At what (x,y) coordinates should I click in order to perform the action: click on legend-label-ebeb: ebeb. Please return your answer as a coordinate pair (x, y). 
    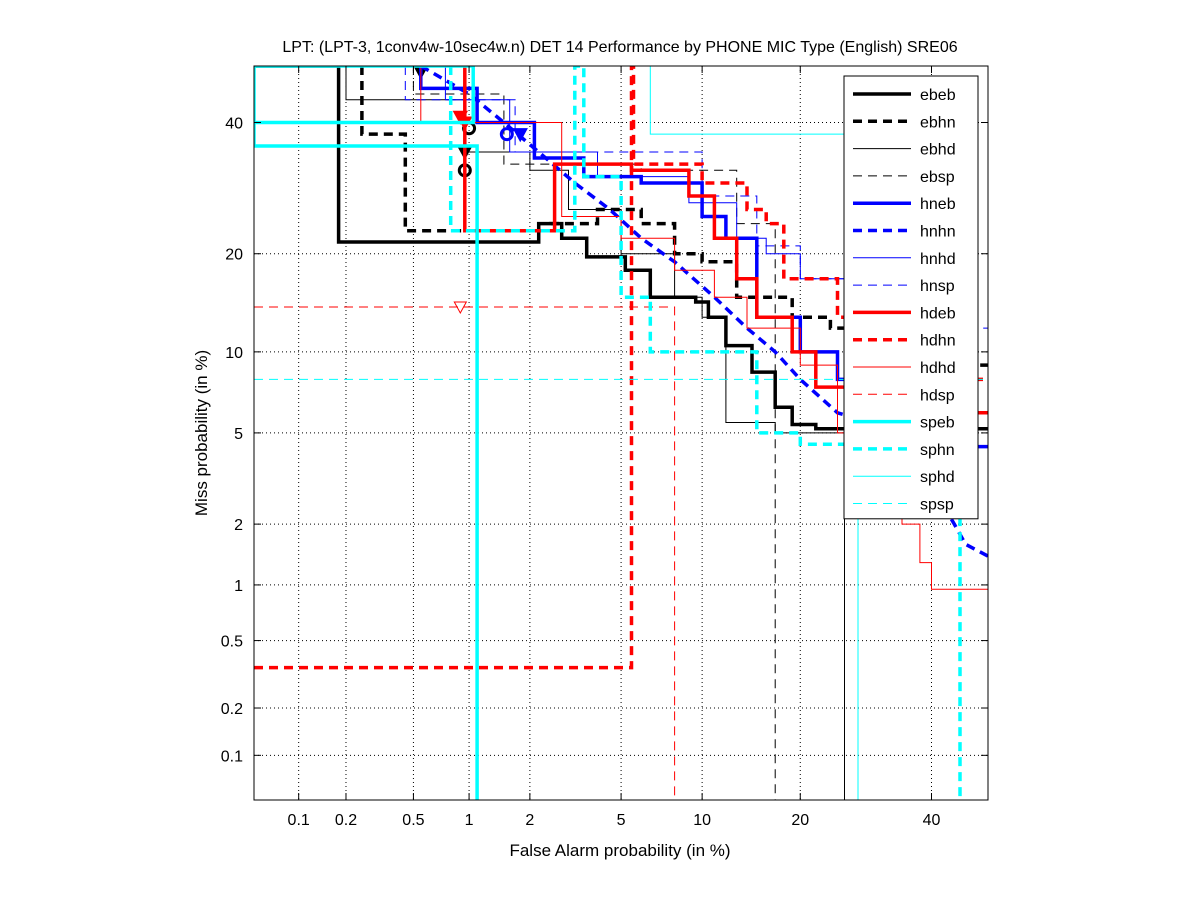
    Looking at the image, I should click on (938, 95).